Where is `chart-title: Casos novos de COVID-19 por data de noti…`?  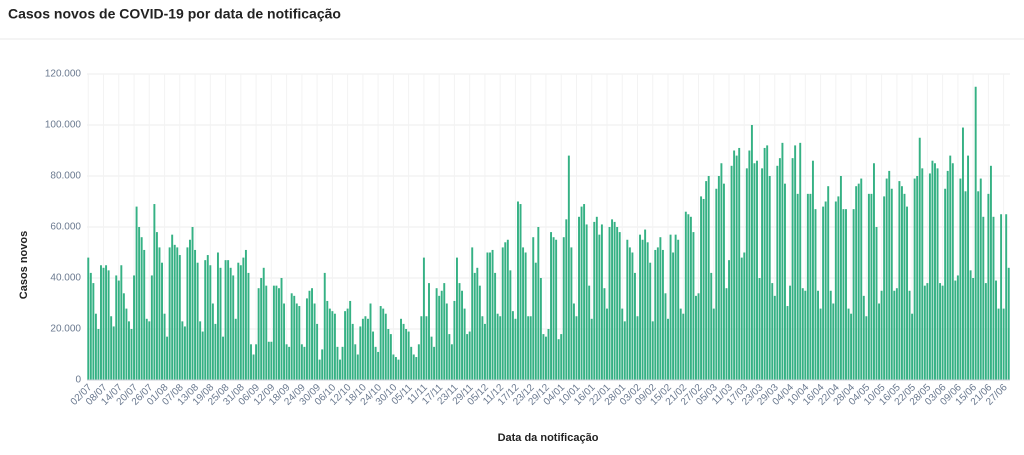
chart-title: Casos novos de COVID-19 por data de noti… is located at coordinates (174, 14).